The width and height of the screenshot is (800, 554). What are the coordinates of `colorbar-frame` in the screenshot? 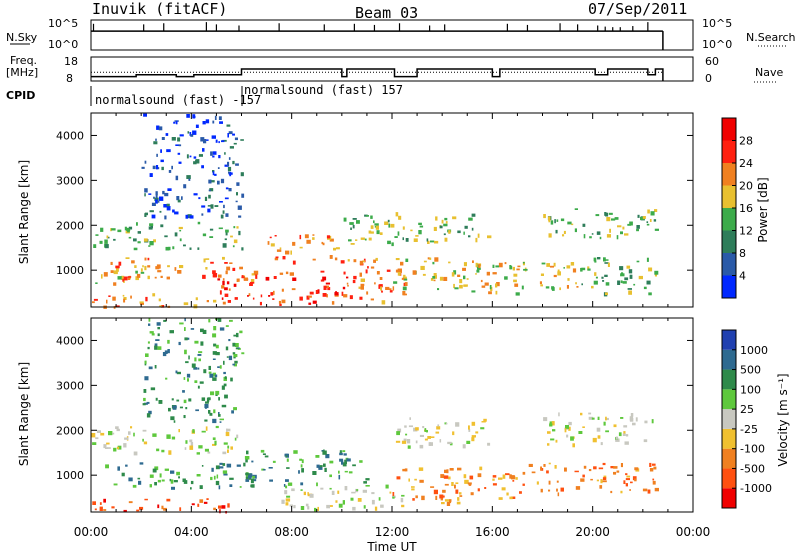 It's located at (729, 419).